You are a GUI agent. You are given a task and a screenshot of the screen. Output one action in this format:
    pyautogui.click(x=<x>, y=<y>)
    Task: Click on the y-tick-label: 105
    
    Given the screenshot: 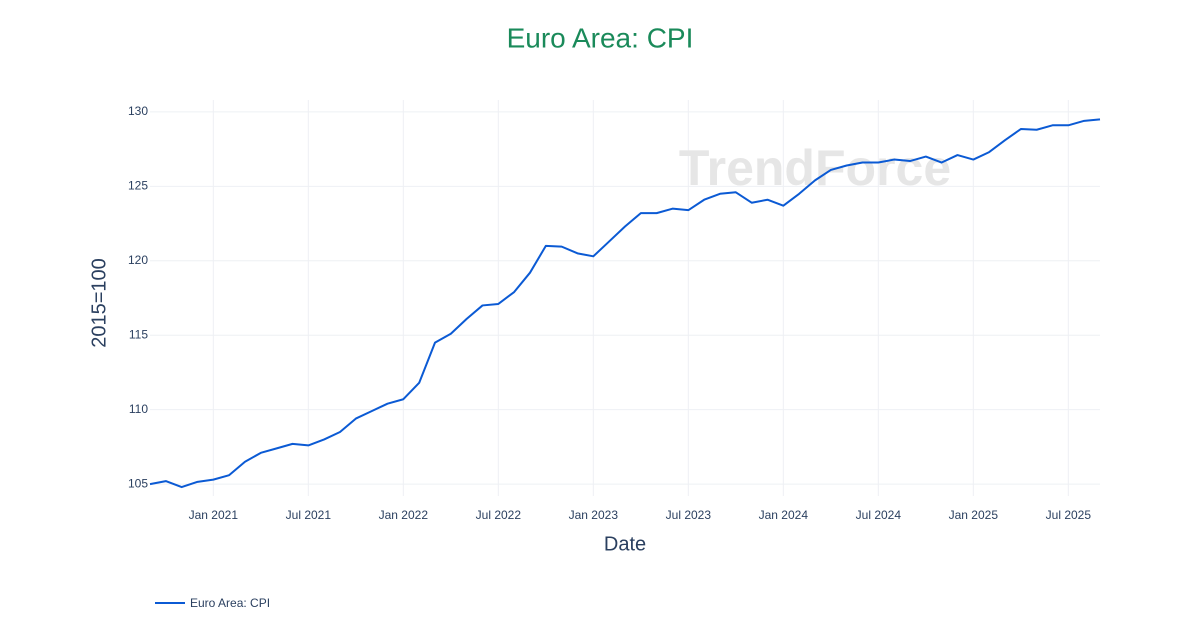 What is the action you would take?
    pyautogui.click(x=138, y=483)
    